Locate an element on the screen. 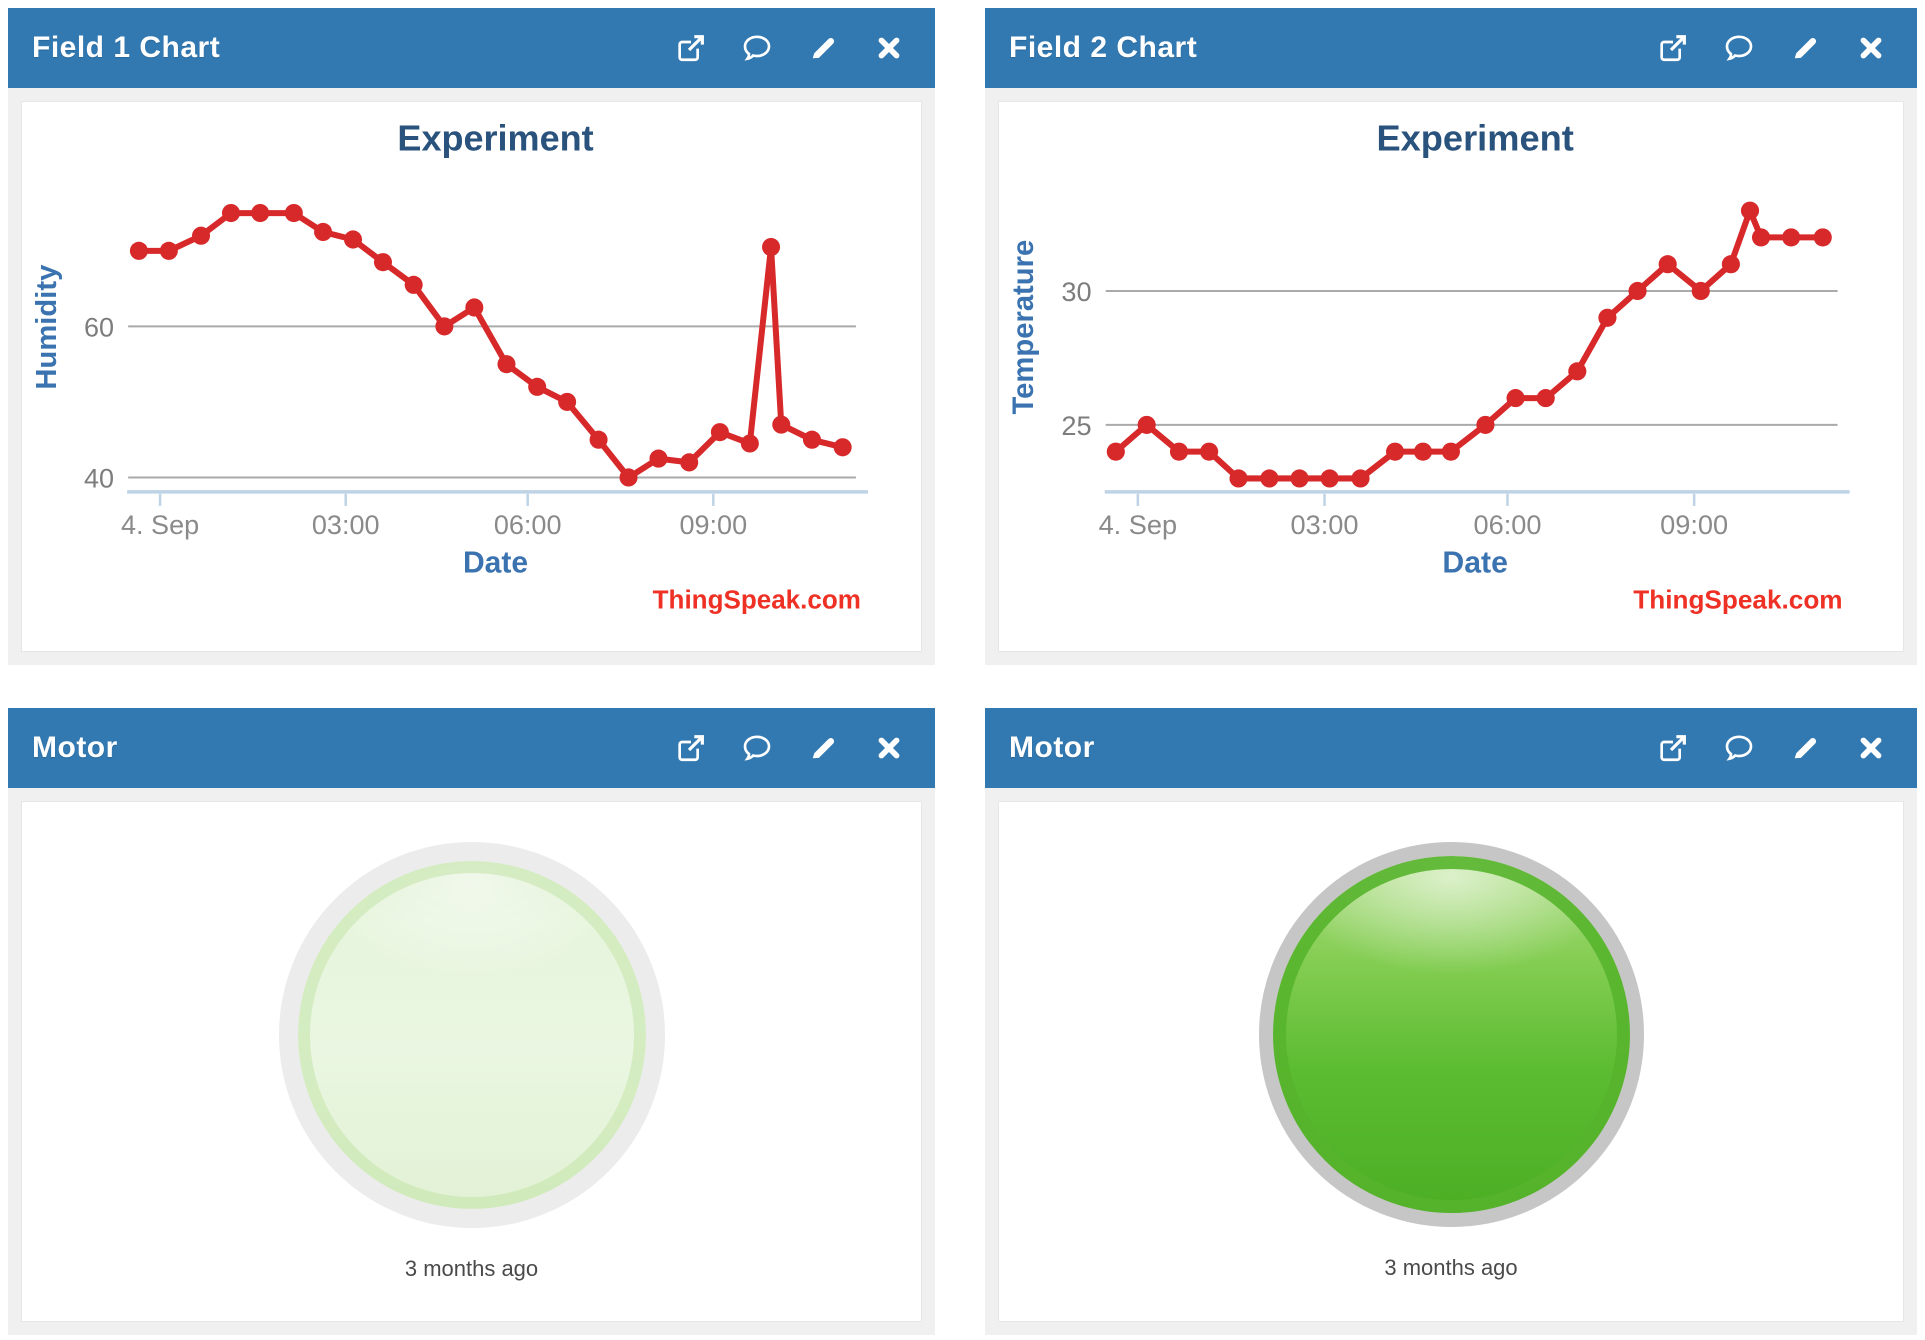 This screenshot has height=1340, width=1925. widget-title: Field 1 Chart is located at coordinates (126, 47).